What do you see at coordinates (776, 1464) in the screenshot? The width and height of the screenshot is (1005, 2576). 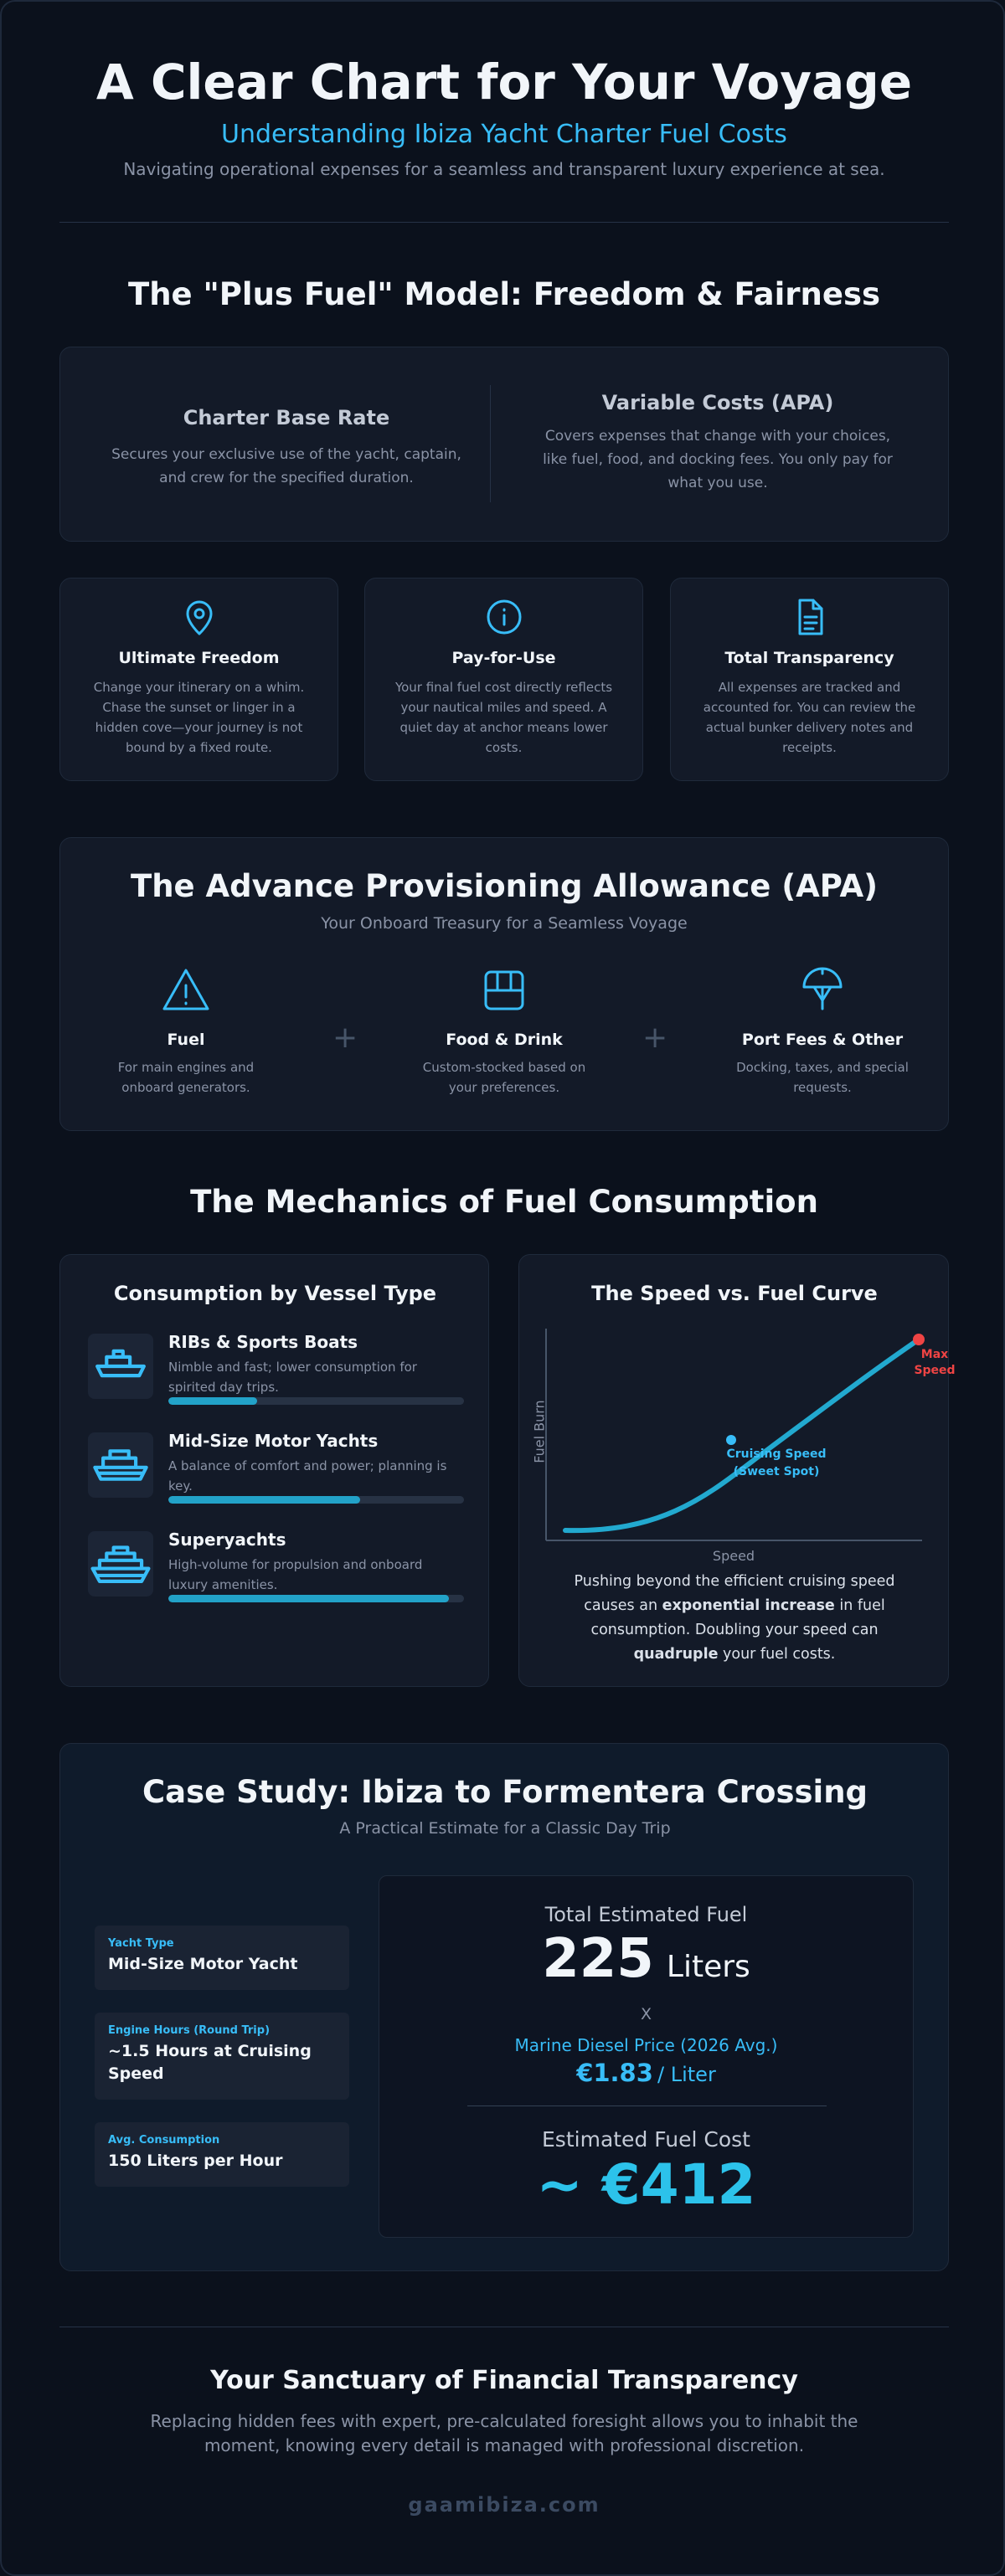 I see `cruise-label: Cruising Speed (Sweet Spot)` at bounding box center [776, 1464].